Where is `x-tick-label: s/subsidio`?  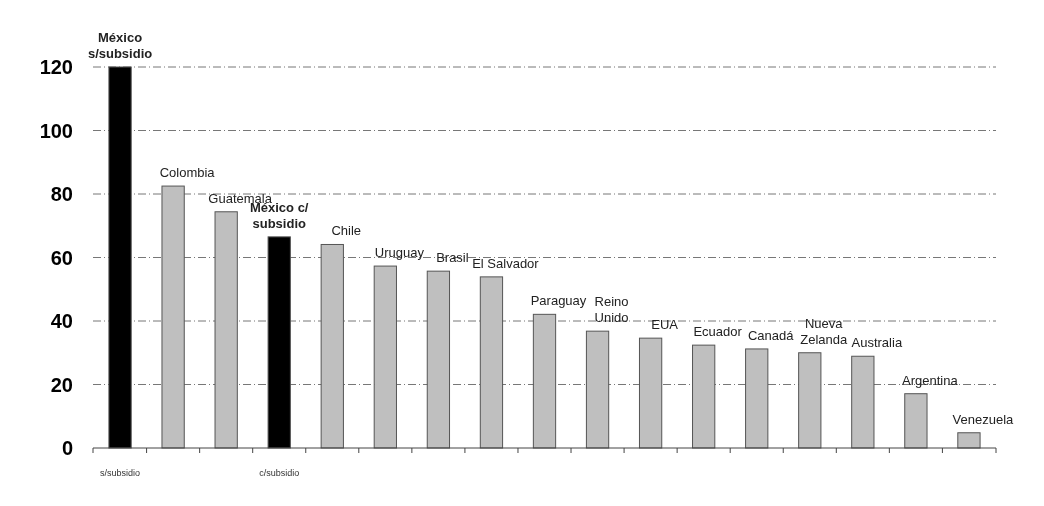 x-tick-label: s/subsidio is located at coordinates (120, 473).